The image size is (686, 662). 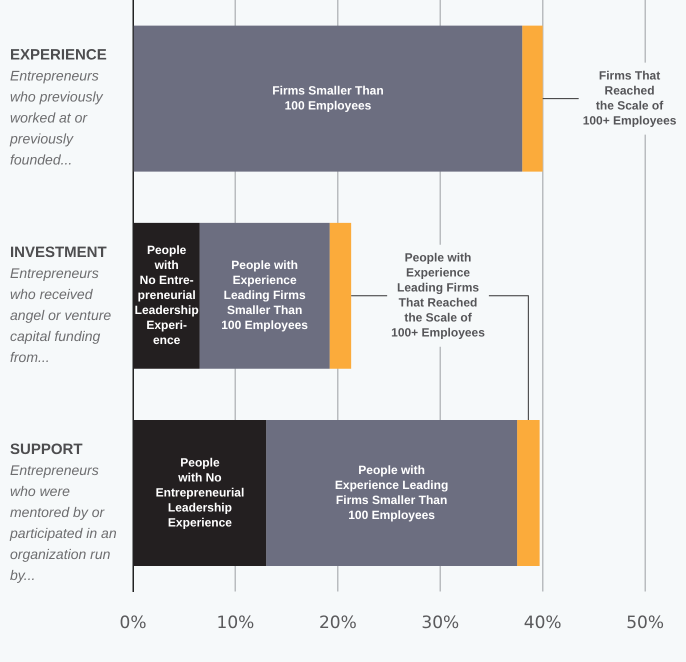 What do you see at coordinates (58, 252) in the screenshot?
I see `y-tick-label: INVESTMENT` at bounding box center [58, 252].